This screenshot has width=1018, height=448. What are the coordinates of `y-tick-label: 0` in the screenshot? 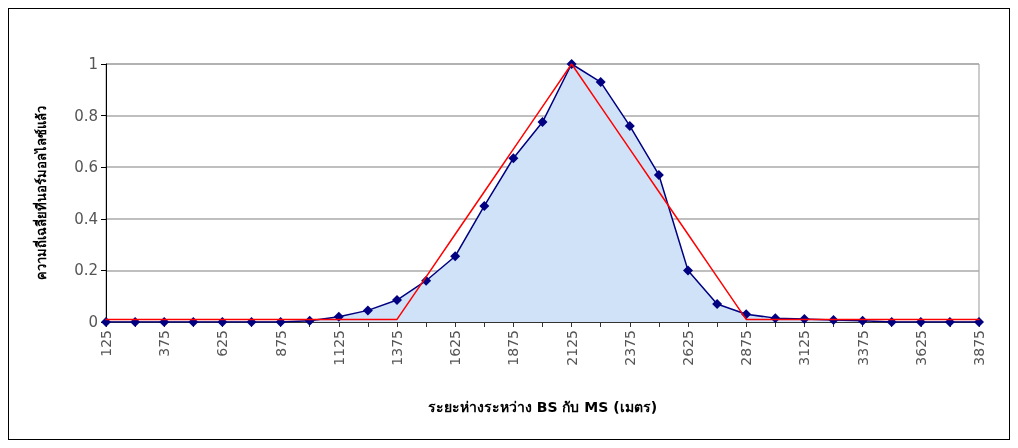 It's located at (93, 322).